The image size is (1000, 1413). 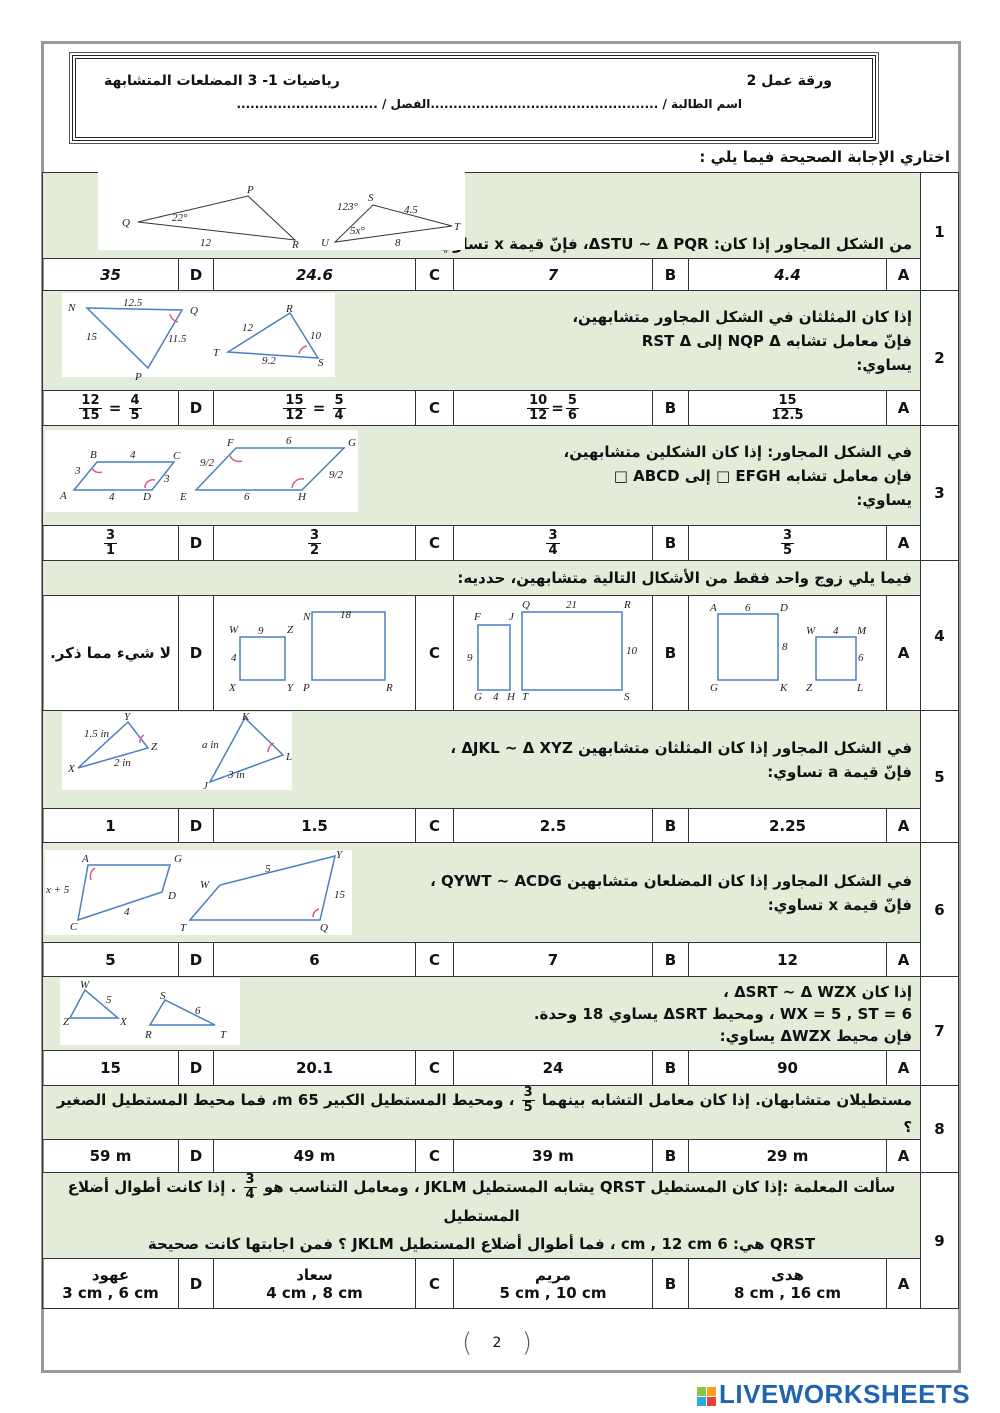 I want to click on question-number: 9, so click(x=940, y=1240).